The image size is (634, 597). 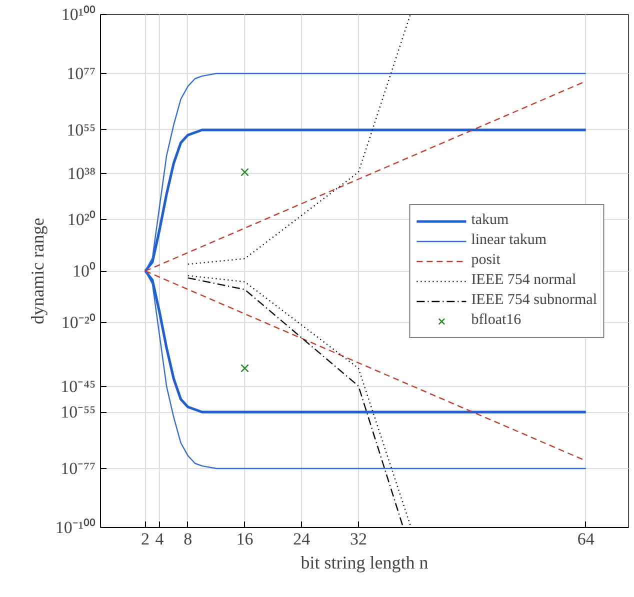 I want to click on x-tick-label: 4, so click(x=159, y=539).